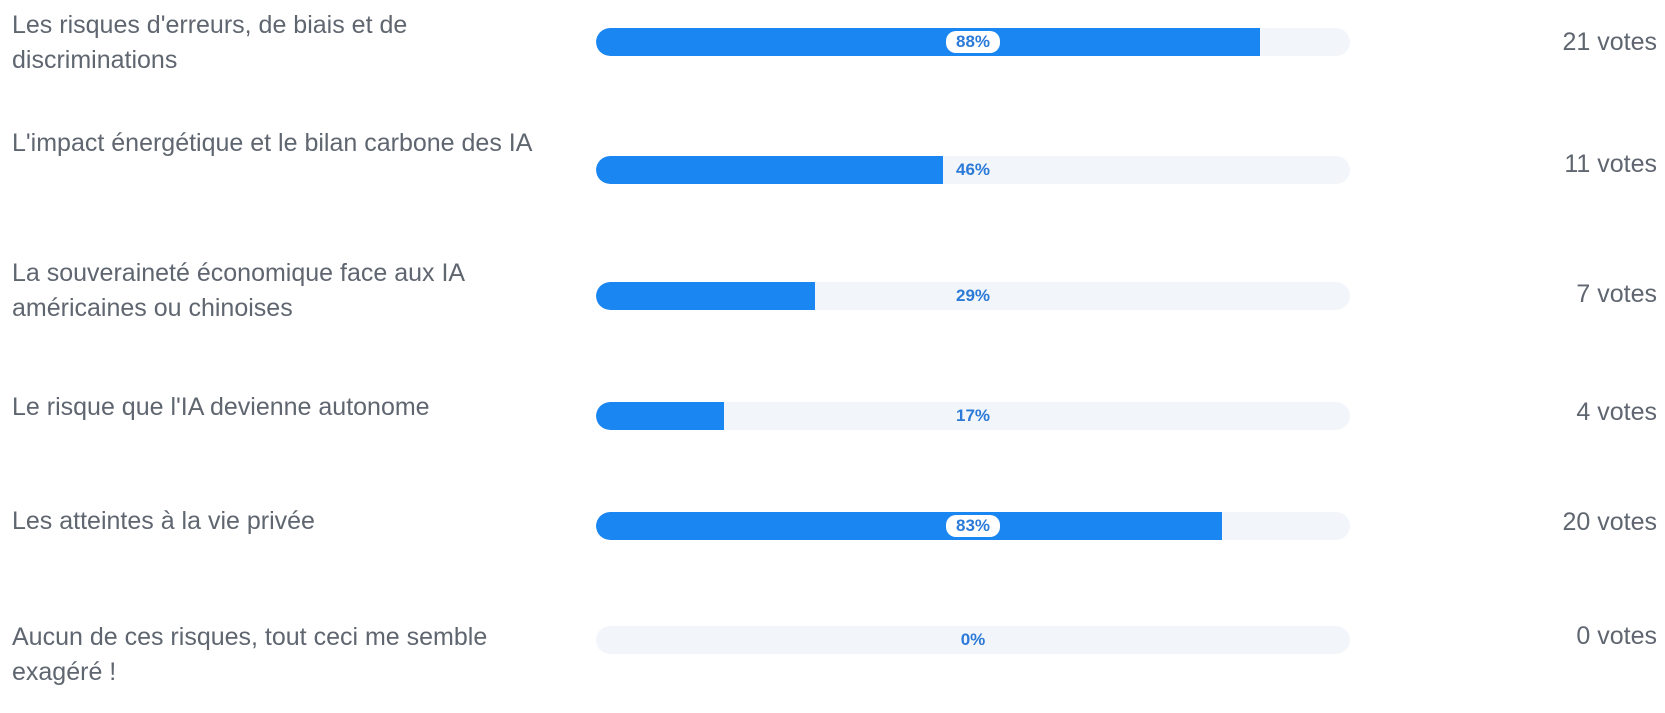  I want to click on percent-label: 46%, so click(973, 169).